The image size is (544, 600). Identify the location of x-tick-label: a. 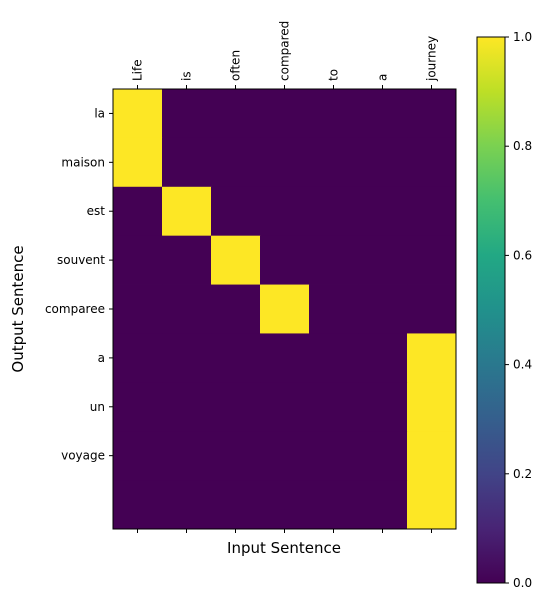
(383, 77).